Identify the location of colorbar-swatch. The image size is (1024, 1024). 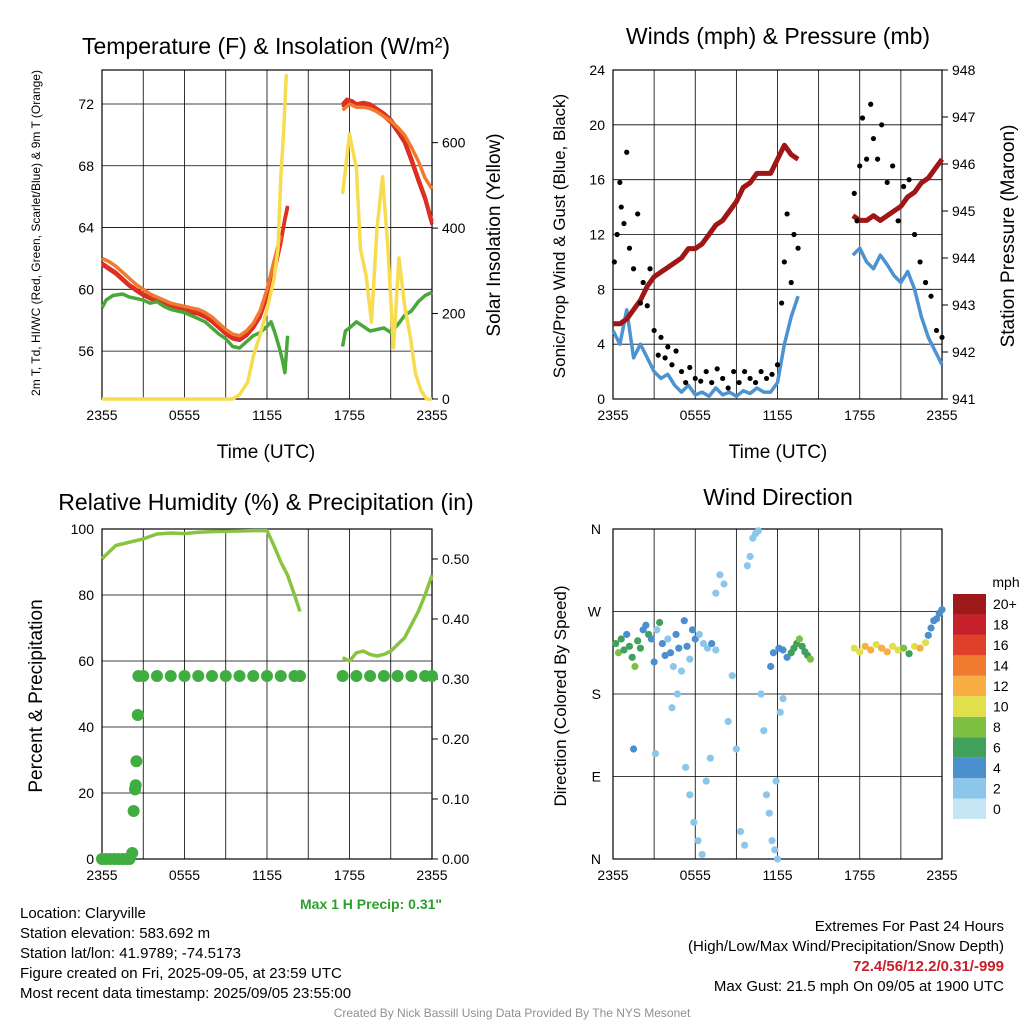
(969, 604).